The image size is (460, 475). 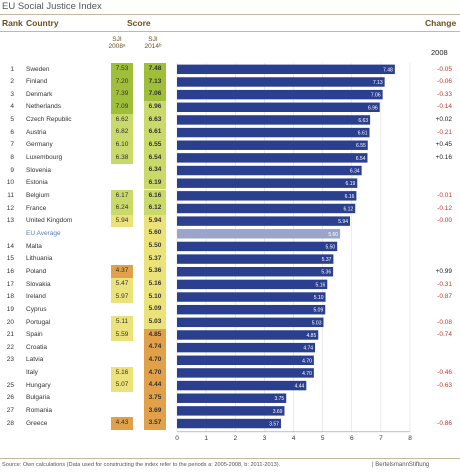 What do you see at coordinates (155, 221) in the screenshot?
I see `sji-2014-cell: 5.94` at bounding box center [155, 221].